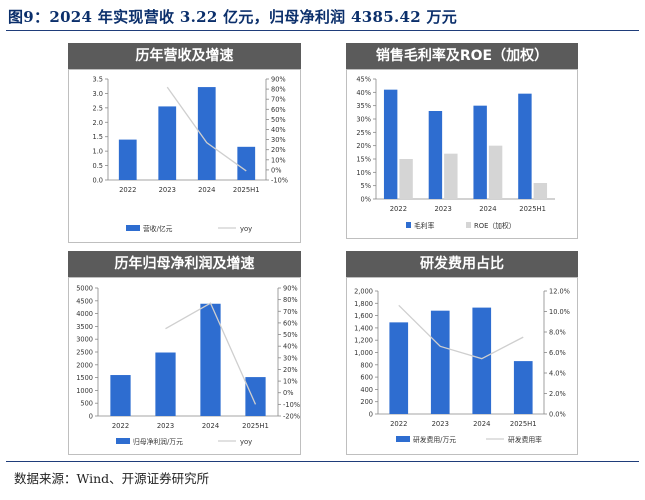 Image resolution: width=645 pixels, height=500 pixels. Describe the element at coordinates (278, 120) in the screenshot. I see `revenue-right-tick-label: 50%` at that location.